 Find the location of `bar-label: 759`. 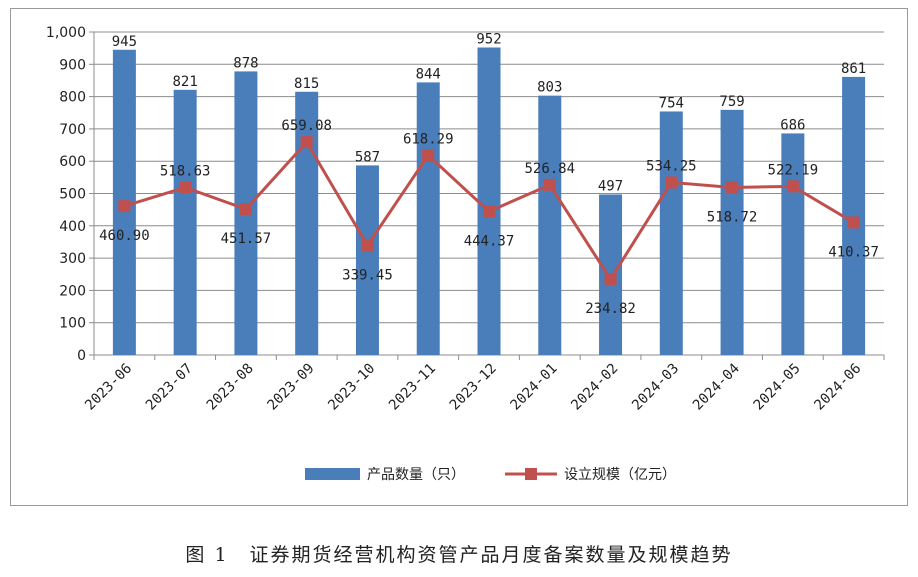

bar-label: 759 is located at coordinates (731, 102).